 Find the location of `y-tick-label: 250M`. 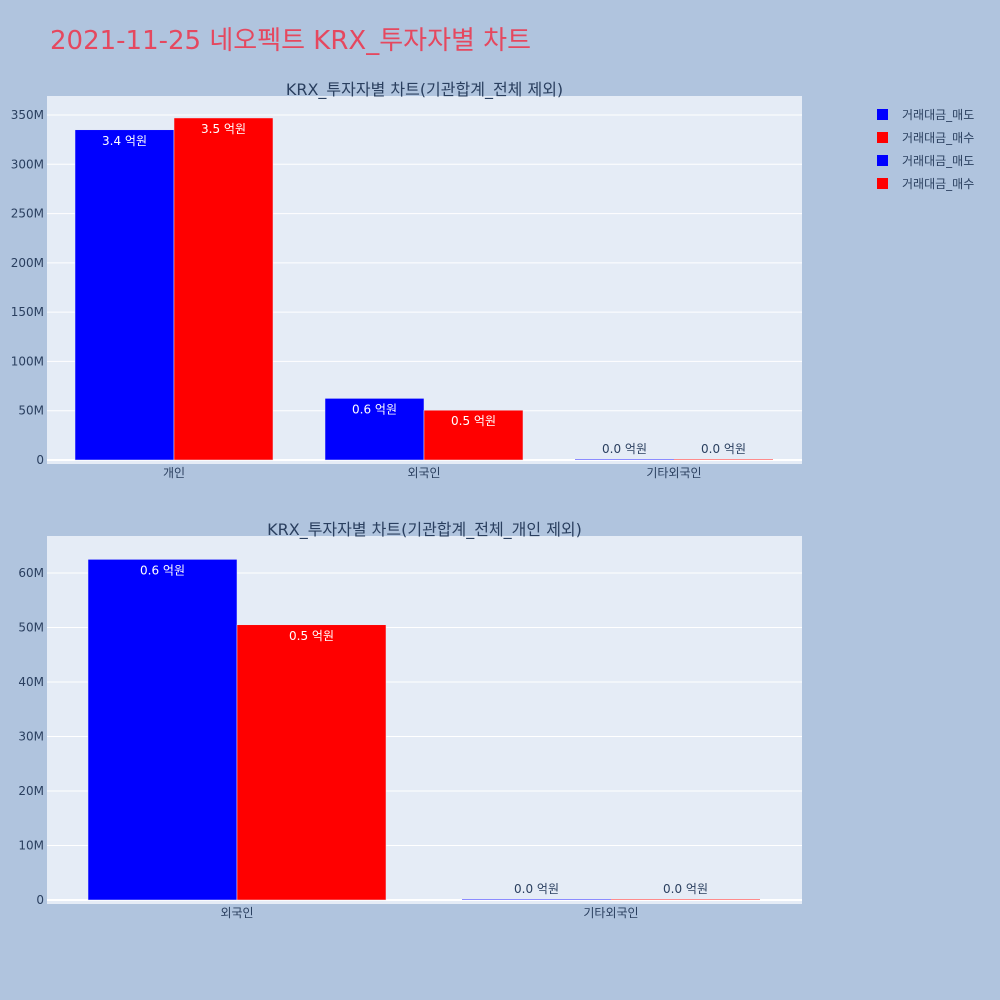

y-tick-label: 250M is located at coordinates (27, 214).